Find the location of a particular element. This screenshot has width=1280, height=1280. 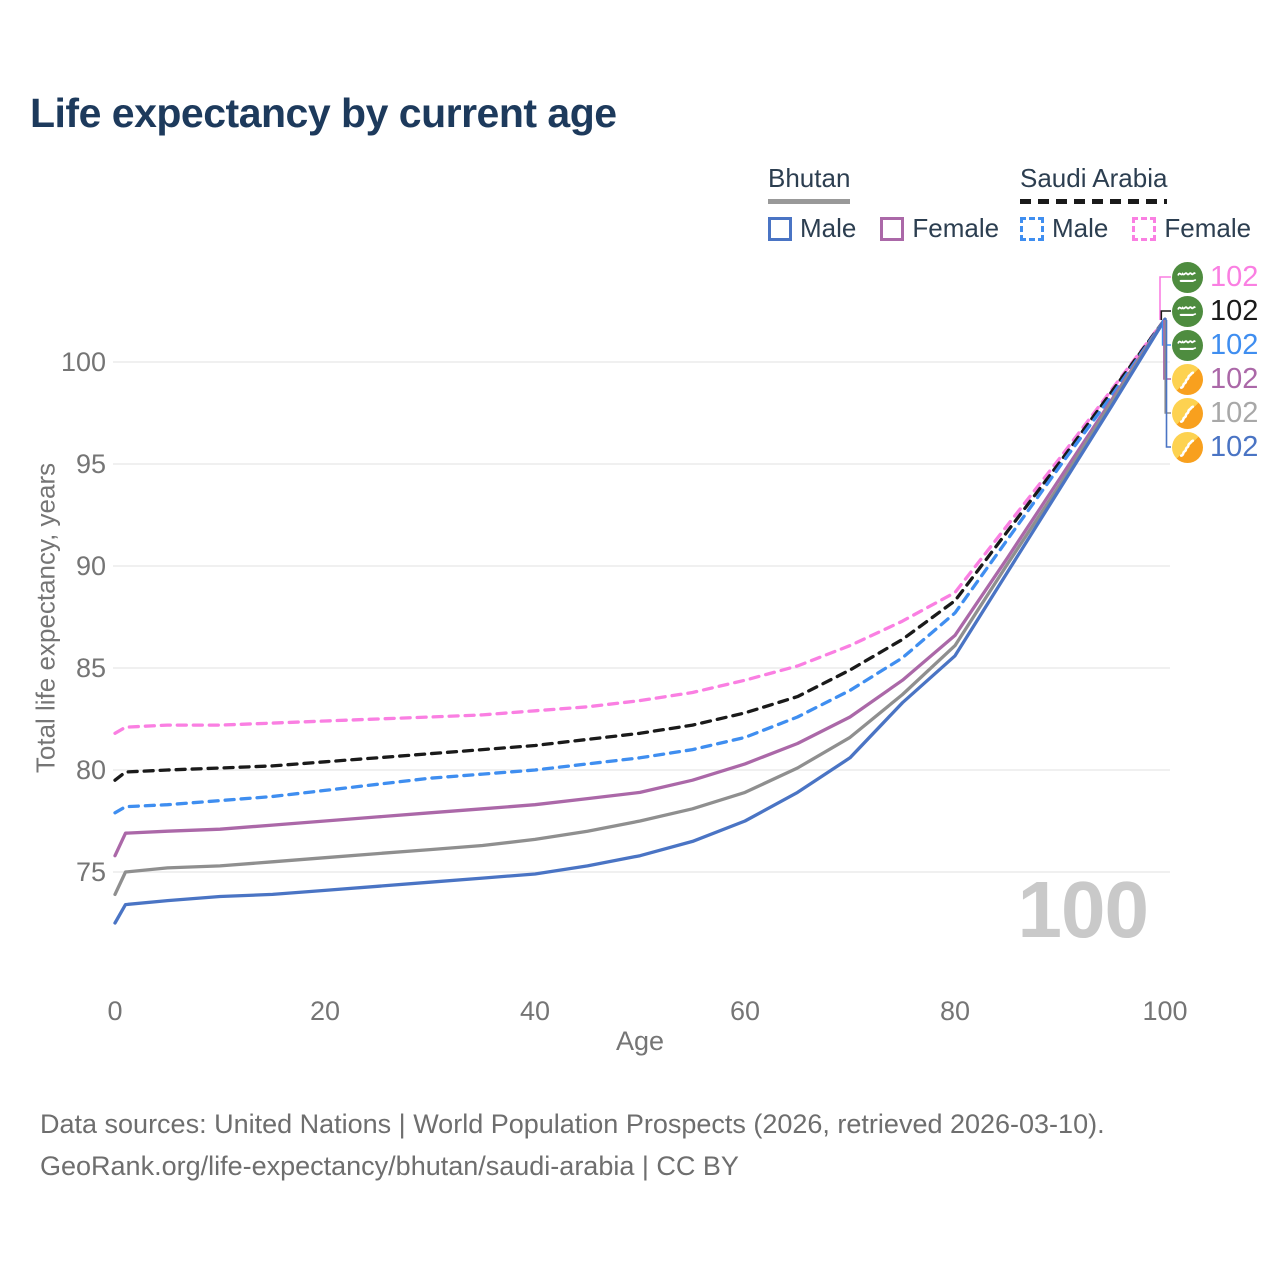

legend-group-saudi-arabia: Saudi Arabia Male Female is located at coordinates (1135, 203).